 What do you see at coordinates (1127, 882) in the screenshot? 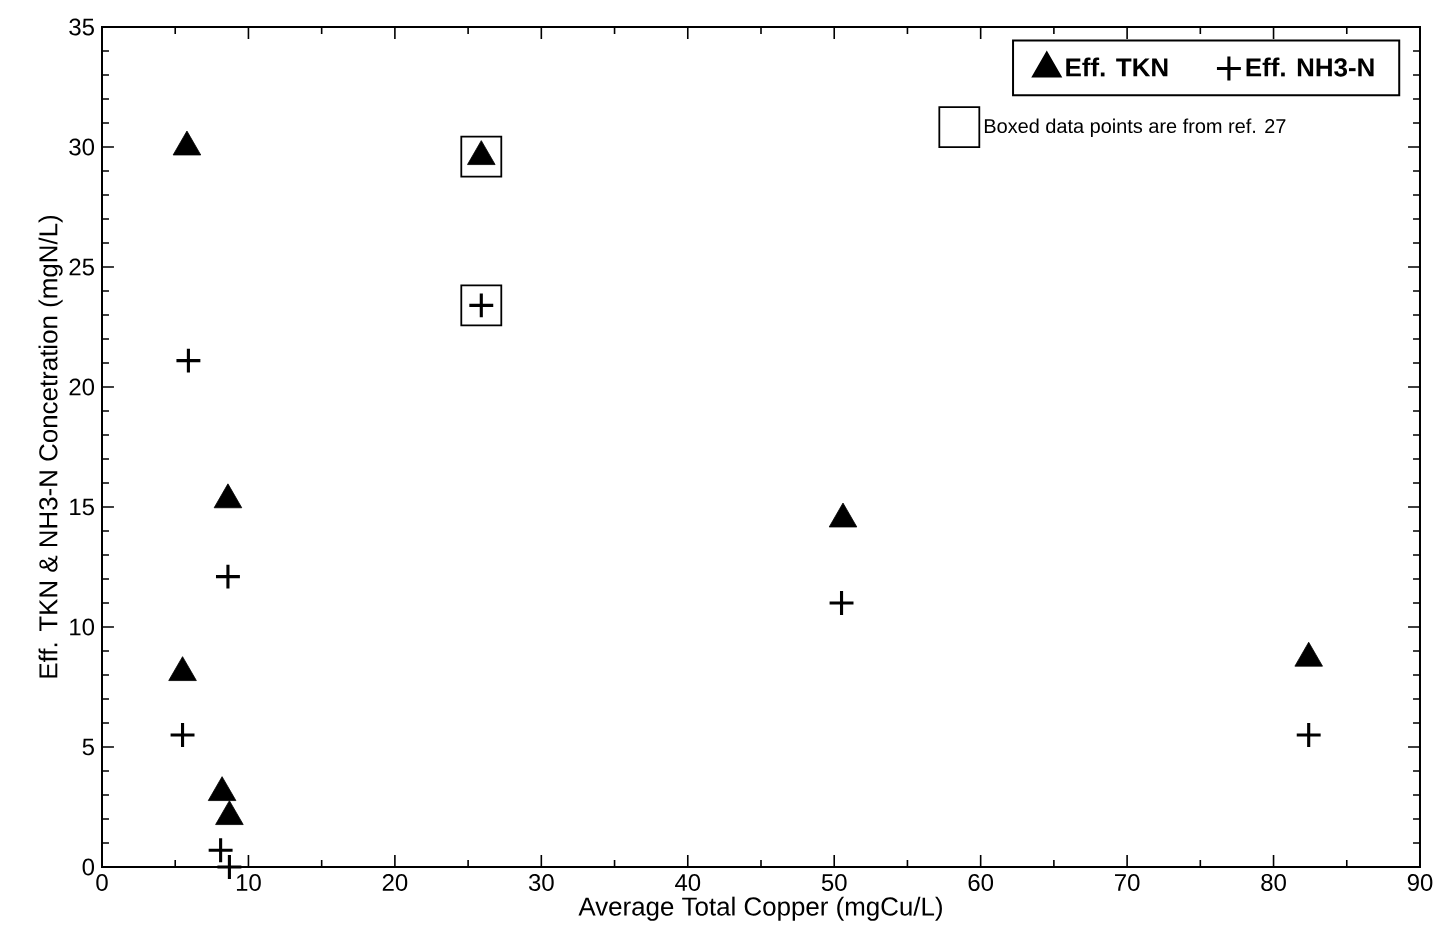
I see `x-tick-label: 70` at bounding box center [1127, 882].